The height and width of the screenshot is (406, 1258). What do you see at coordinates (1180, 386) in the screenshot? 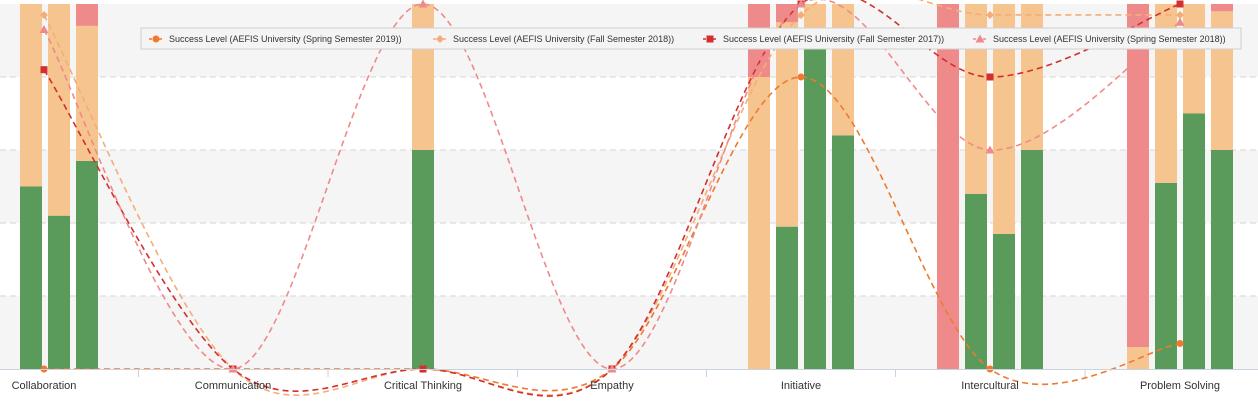
I see `x-tick-label: Problem Solving` at bounding box center [1180, 386].